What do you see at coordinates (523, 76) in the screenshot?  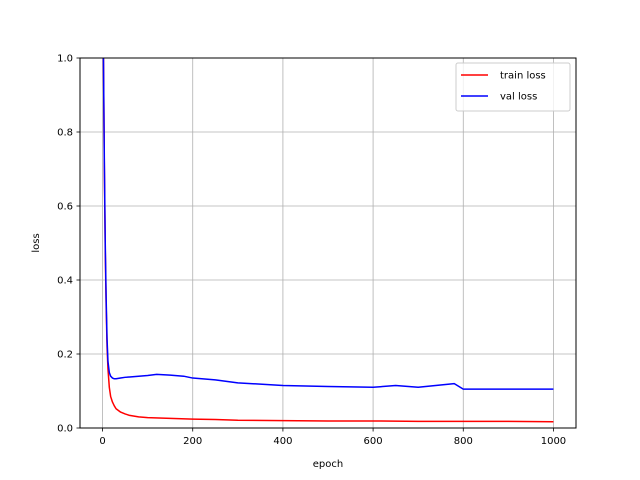 I see `legend-label-train-loss: train loss` at bounding box center [523, 76].